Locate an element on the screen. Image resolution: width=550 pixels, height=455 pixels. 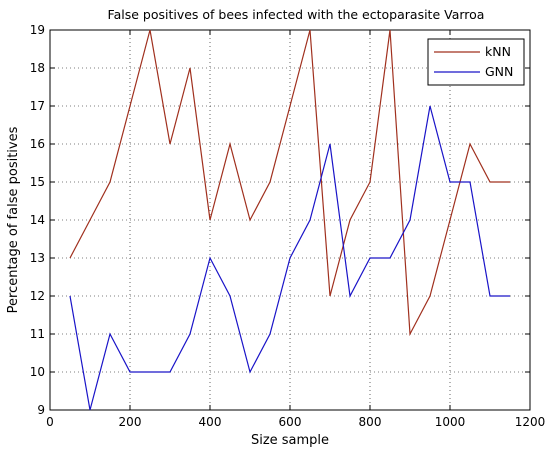
x-tick-label: 600 is located at coordinates (290, 422).